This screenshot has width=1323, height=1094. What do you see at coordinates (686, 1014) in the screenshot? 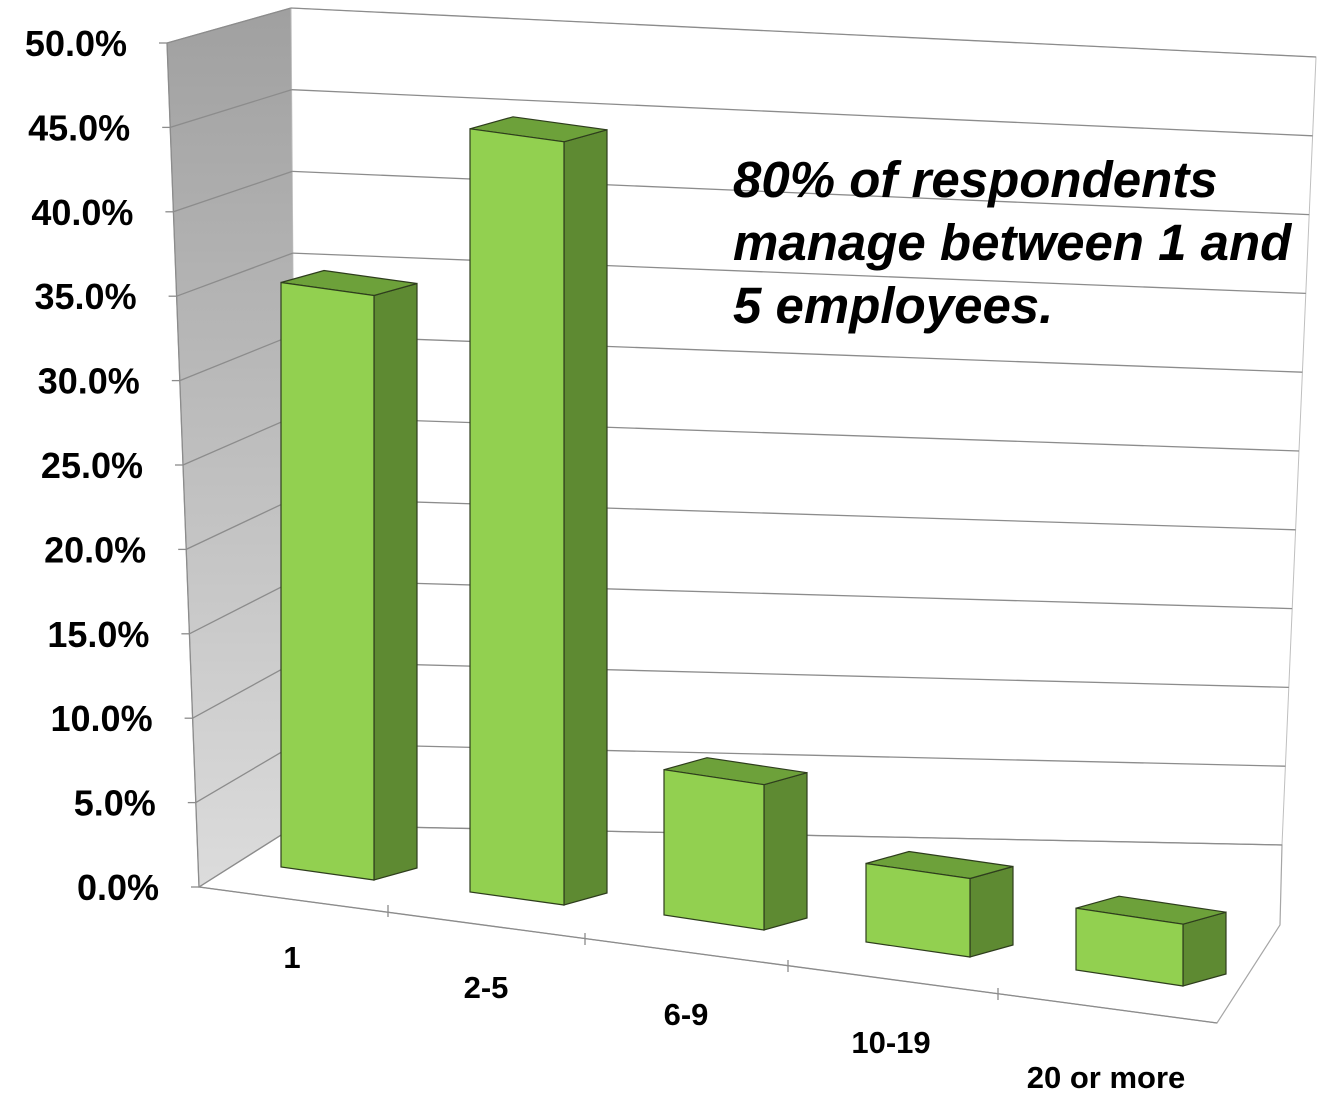
I see `x-tick-label: 6-9` at bounding box center [686, 1014].